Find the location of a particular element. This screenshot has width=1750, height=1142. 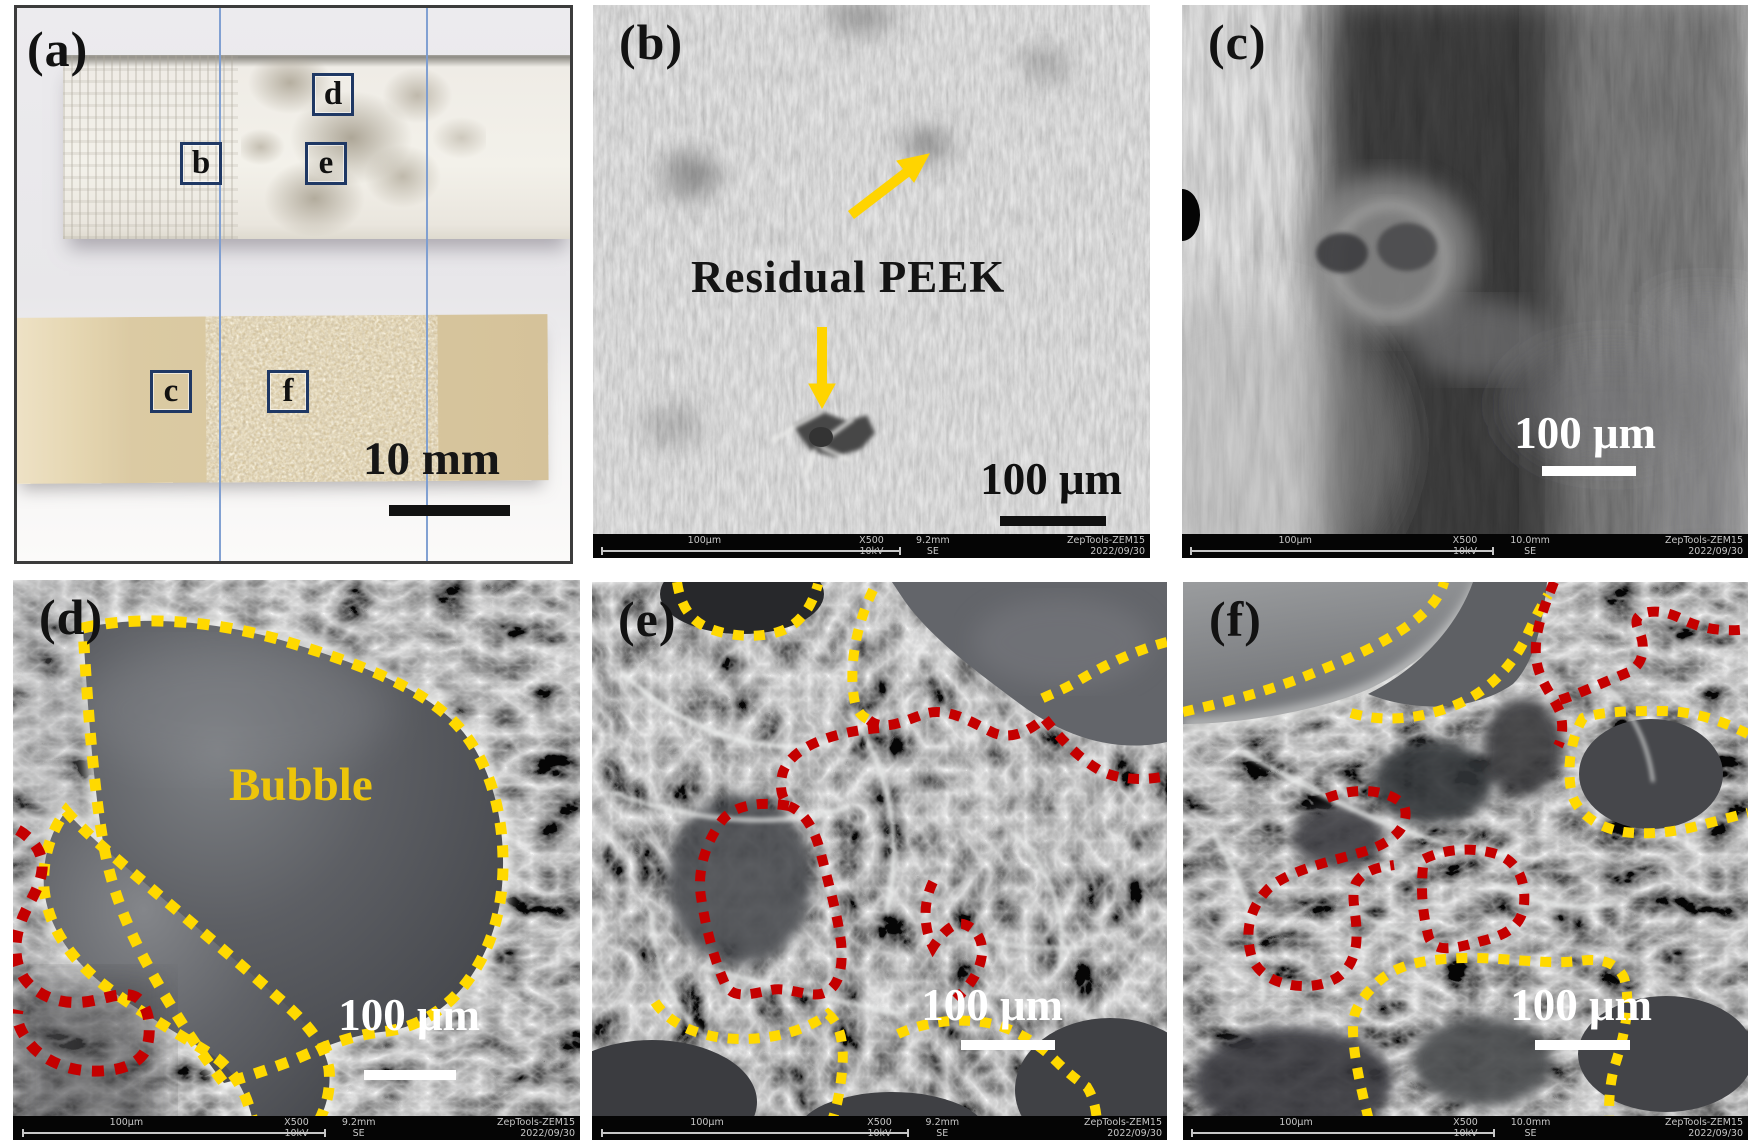

scale-label: 10 mm is located at coordinates (432, 459).